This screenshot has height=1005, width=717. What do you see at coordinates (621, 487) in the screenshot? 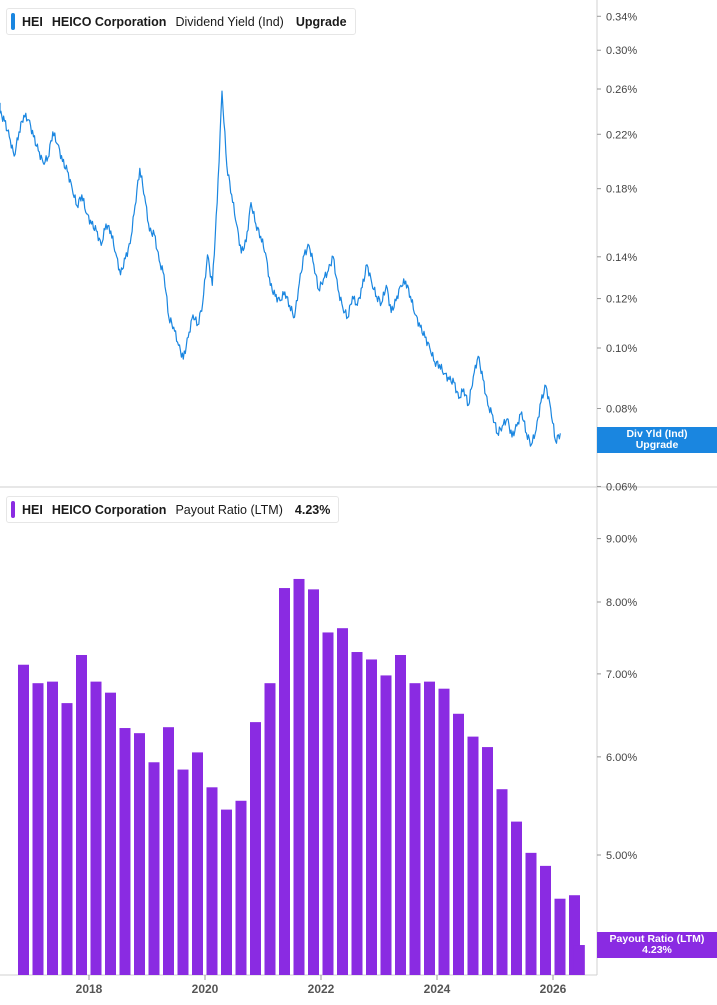
I see `y-tick-label: 0.06%` at bounding box center [621, 487].